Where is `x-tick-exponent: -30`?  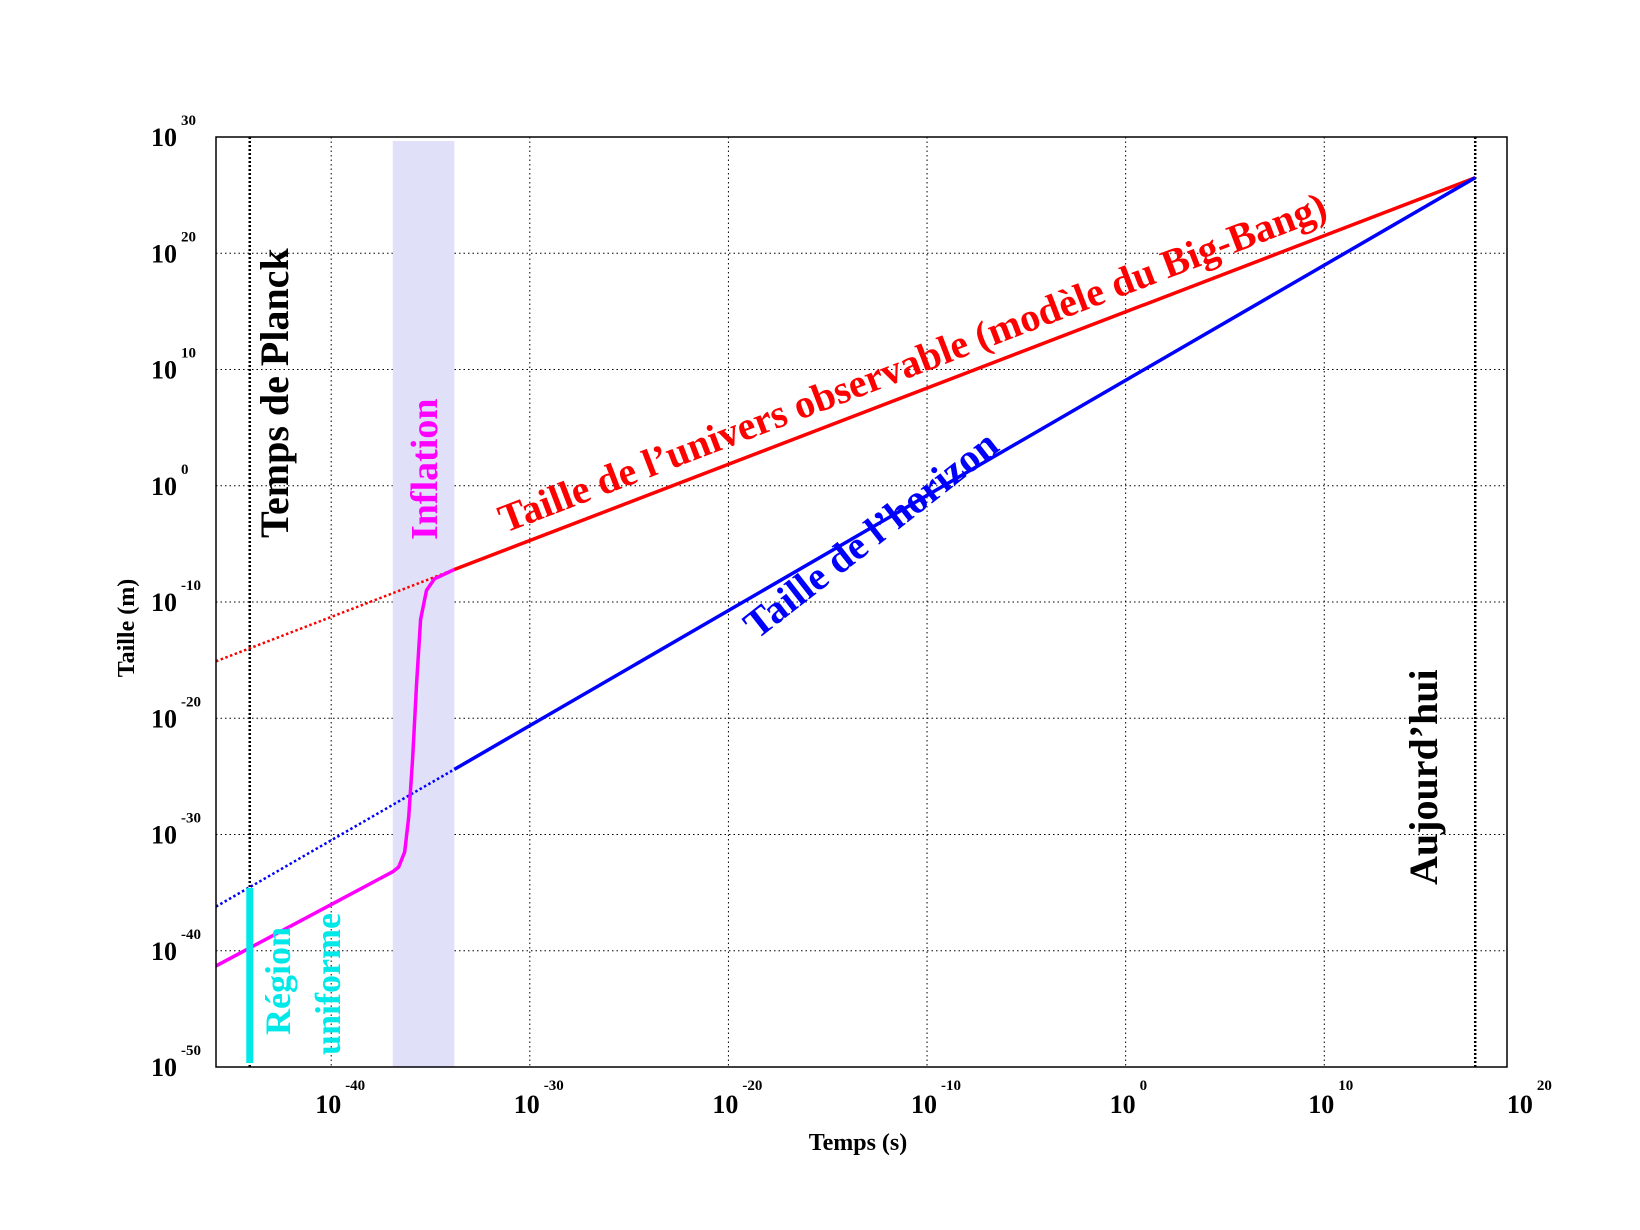 x-tick-exponent: -30 is located at coordinates (554, 1086).